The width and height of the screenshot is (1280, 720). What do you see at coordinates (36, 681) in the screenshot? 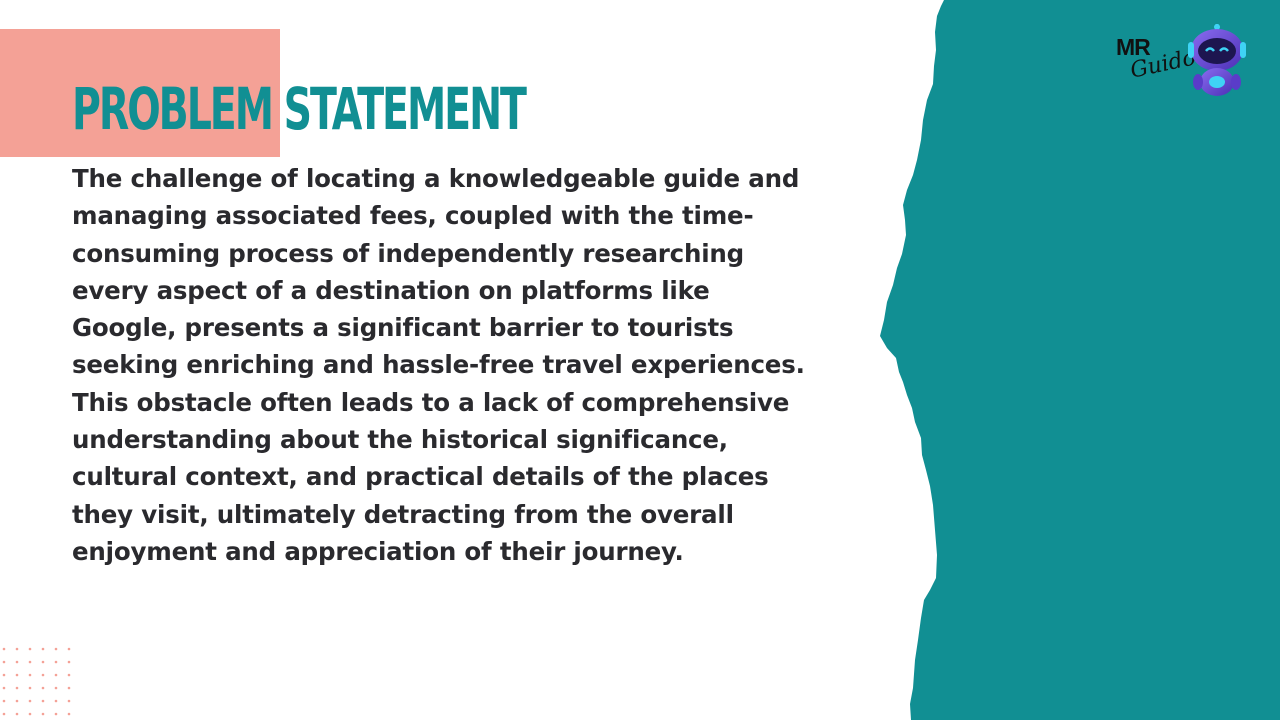
I see `decorative-dot-grid` at bounding box center [36, 681].